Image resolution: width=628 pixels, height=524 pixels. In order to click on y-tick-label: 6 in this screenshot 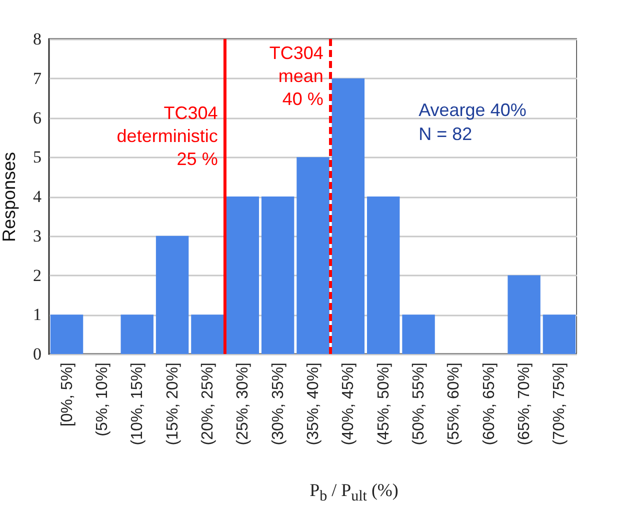, I will do `click(37, 118)`.